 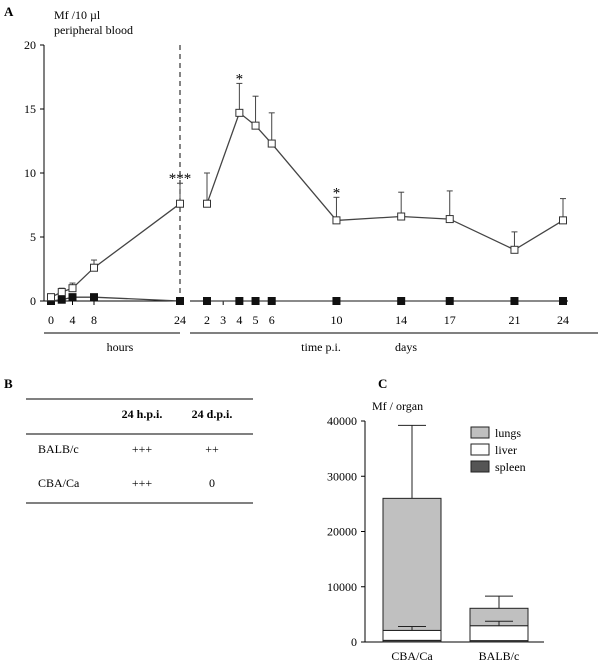 What do you see at coordinates (77, 15) in the screenshot?
I see `y-axis-label-line1: Mf /10 µl` at bounding box center [77, 15].